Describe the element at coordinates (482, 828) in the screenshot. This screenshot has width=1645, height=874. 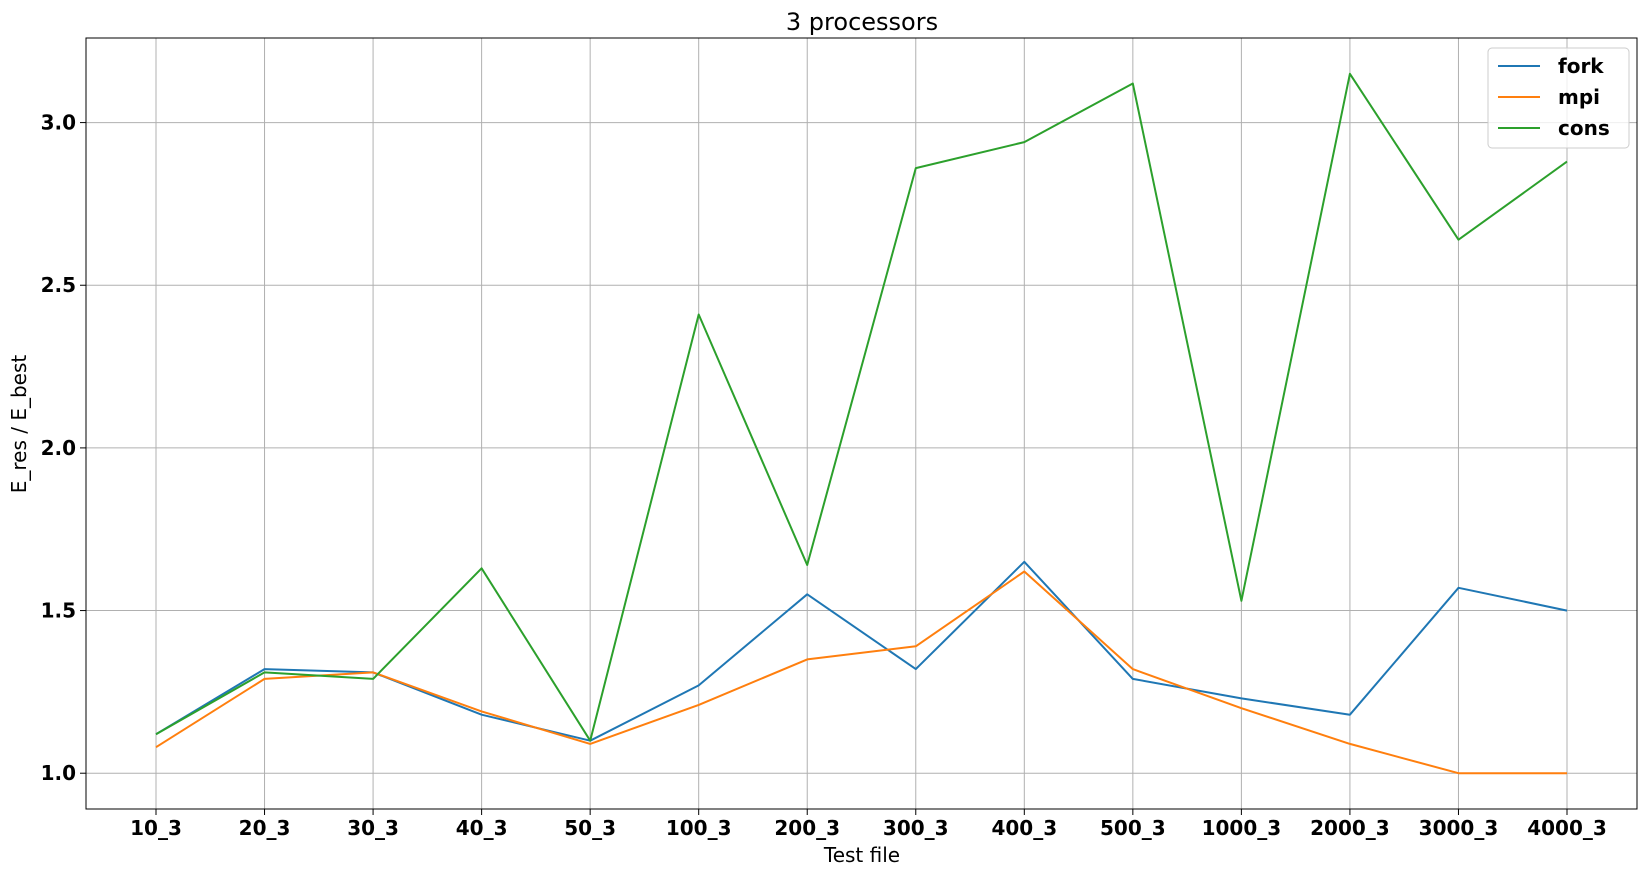
I see `x-tick-label: 40_3` at that location.